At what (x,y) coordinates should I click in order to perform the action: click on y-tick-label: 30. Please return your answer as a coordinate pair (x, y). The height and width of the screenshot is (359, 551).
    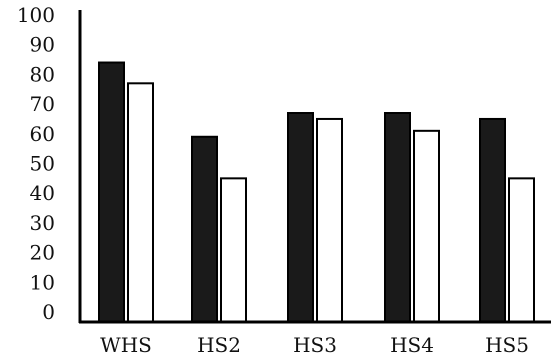
    Looking at the image, I should click on (42, 223).